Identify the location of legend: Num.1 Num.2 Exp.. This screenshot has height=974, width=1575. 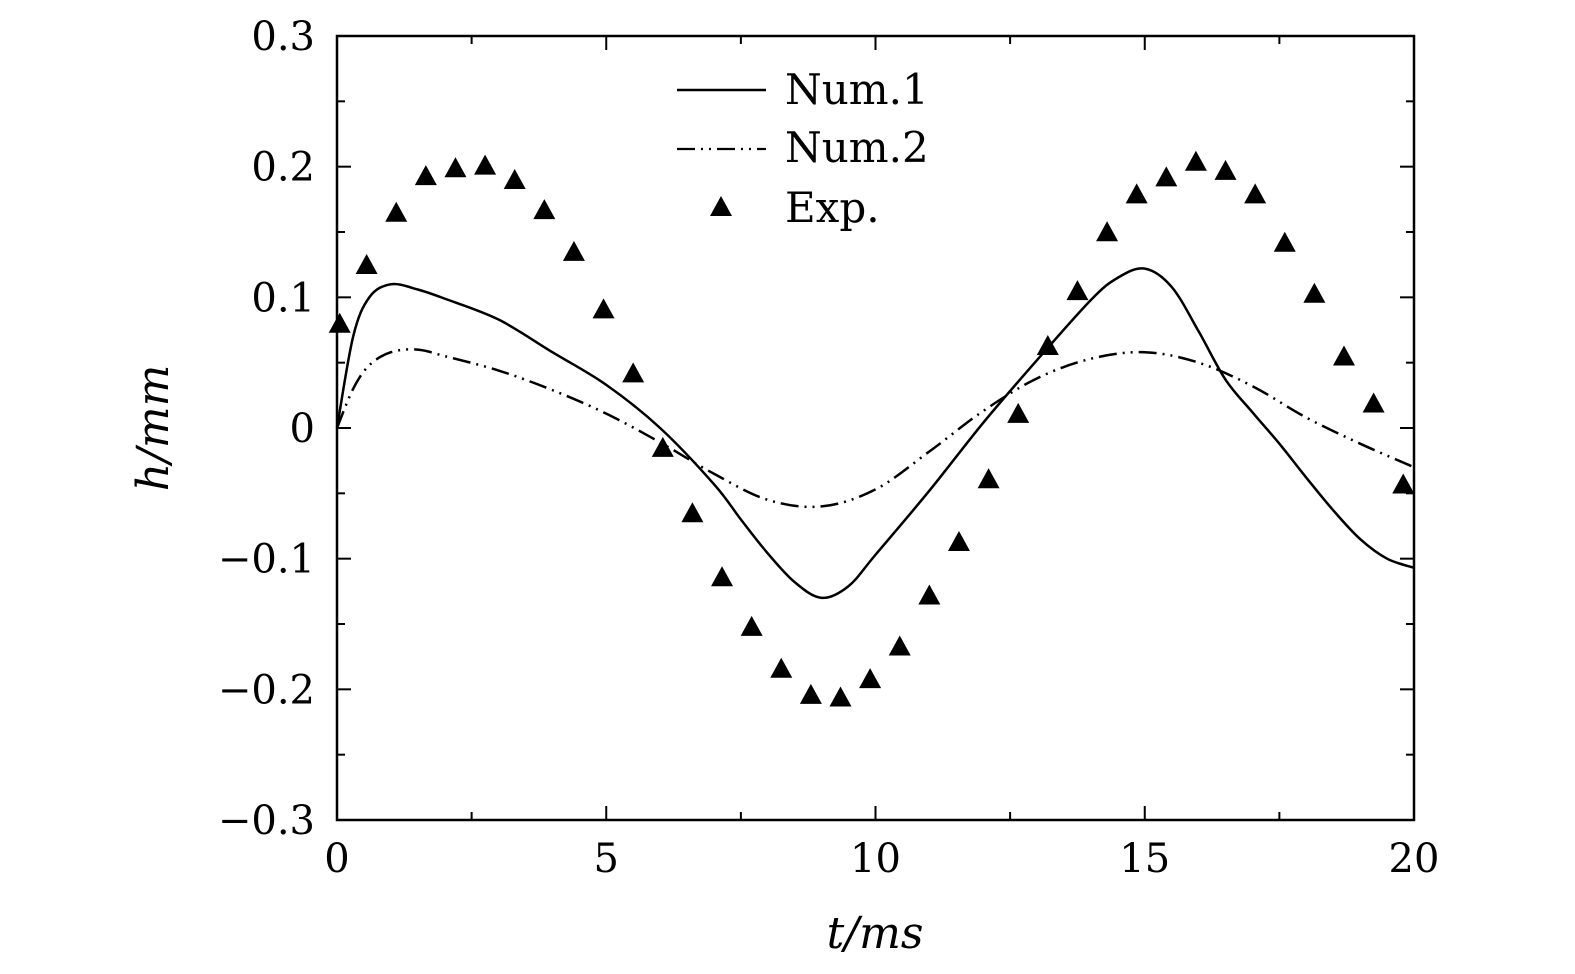
(803, 148).